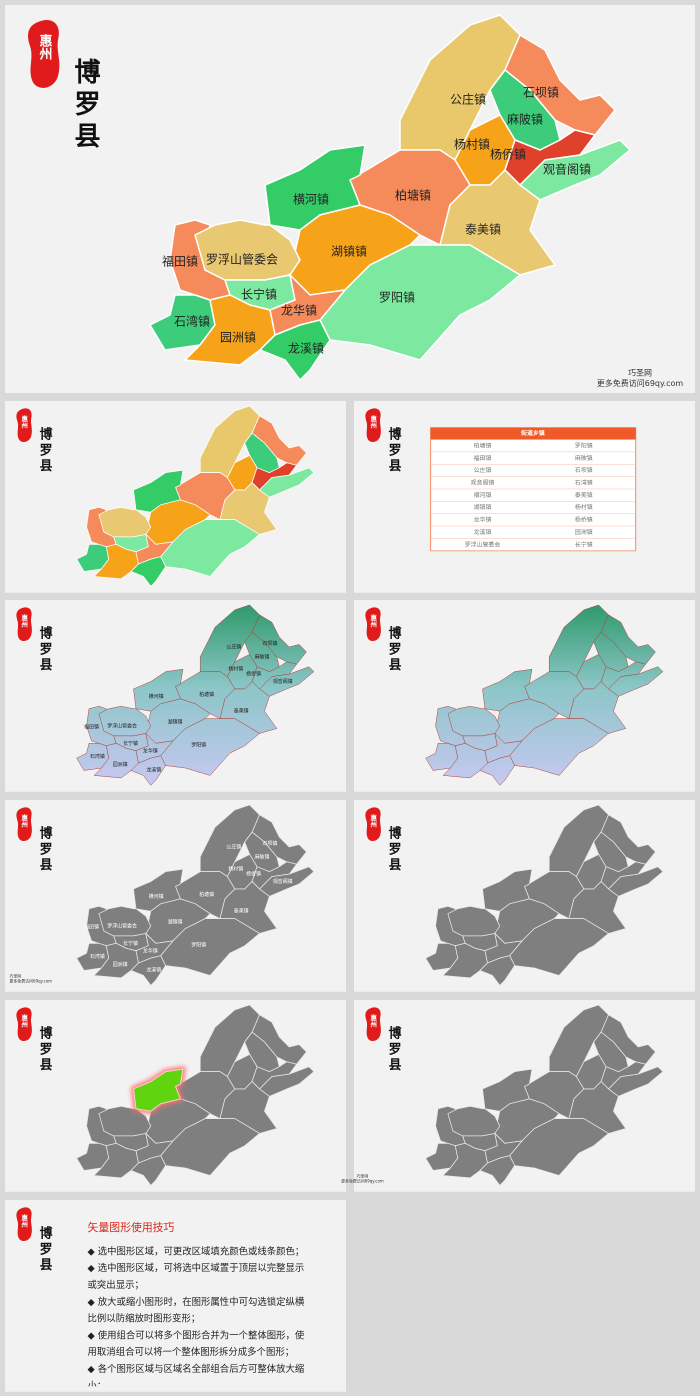  Describe the element at coordinates (175, 722) in the screenshot. I see `town-label: 湖镇镇` at that location.